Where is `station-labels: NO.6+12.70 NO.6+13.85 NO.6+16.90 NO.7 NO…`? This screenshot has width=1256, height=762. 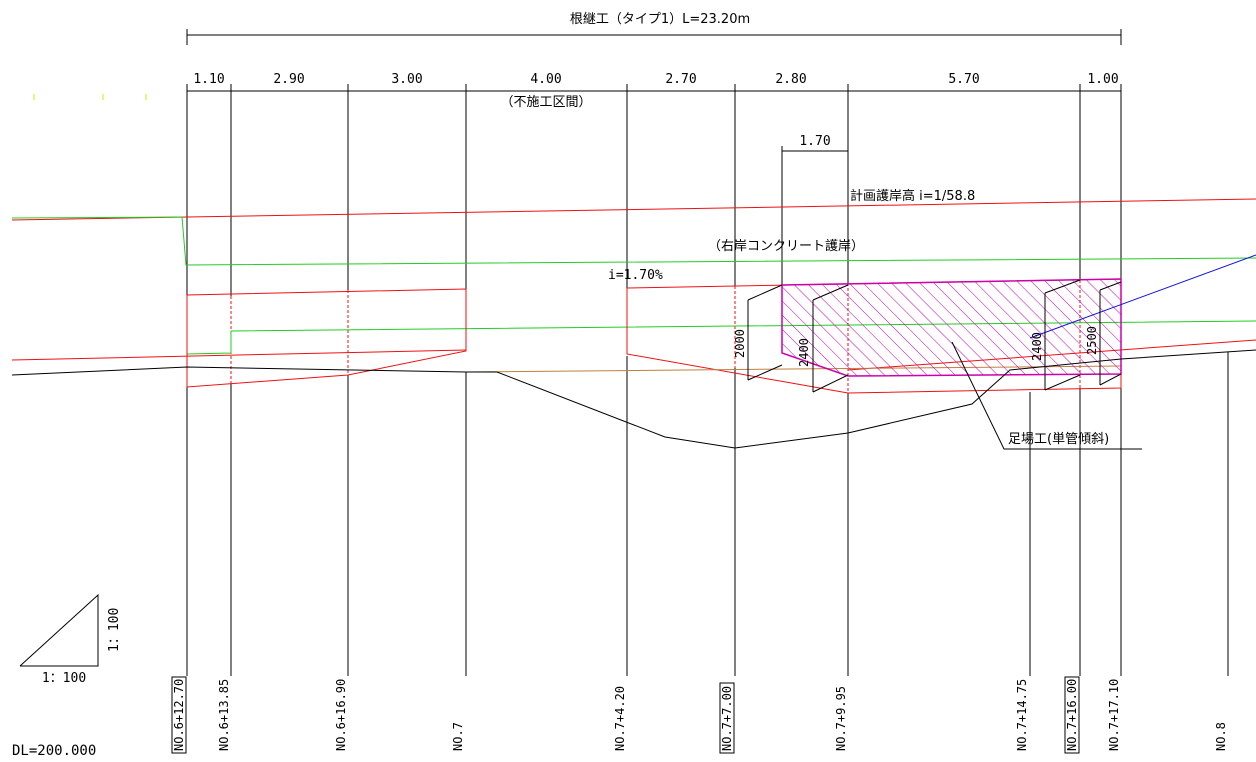
station-labels: NO.6+12.70 NO.6+13.85 NO.6+16.90 NO.7 NO… is located at coordinates (699, 715).